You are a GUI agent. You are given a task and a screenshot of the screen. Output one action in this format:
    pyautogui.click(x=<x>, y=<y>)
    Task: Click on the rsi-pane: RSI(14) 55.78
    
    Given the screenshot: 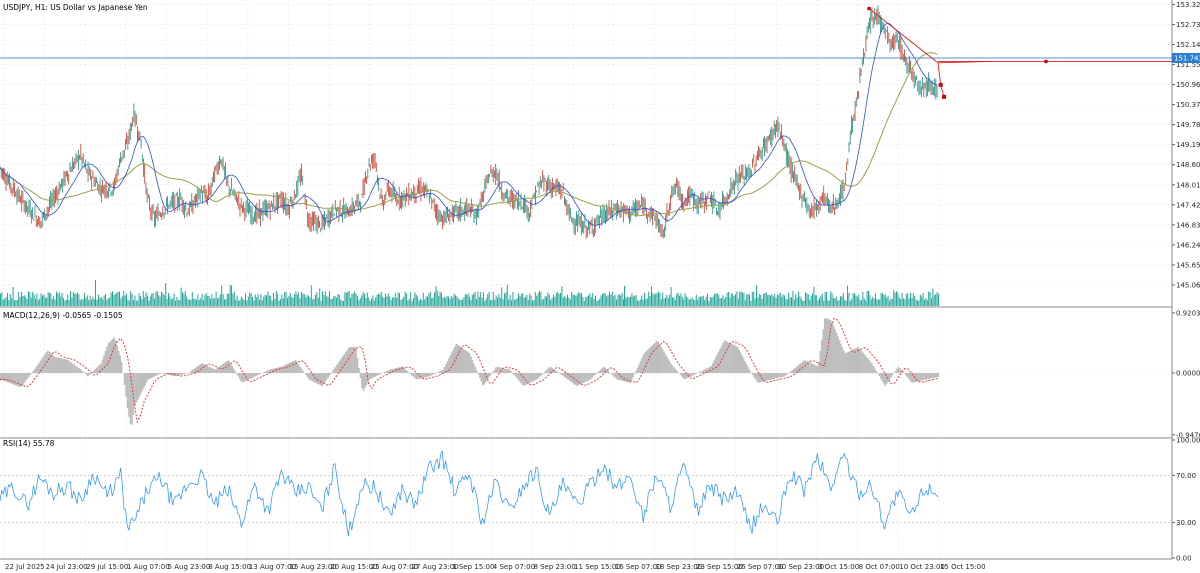 What is the action you would take?
    pyautogui.click(x=469, y=488)
    